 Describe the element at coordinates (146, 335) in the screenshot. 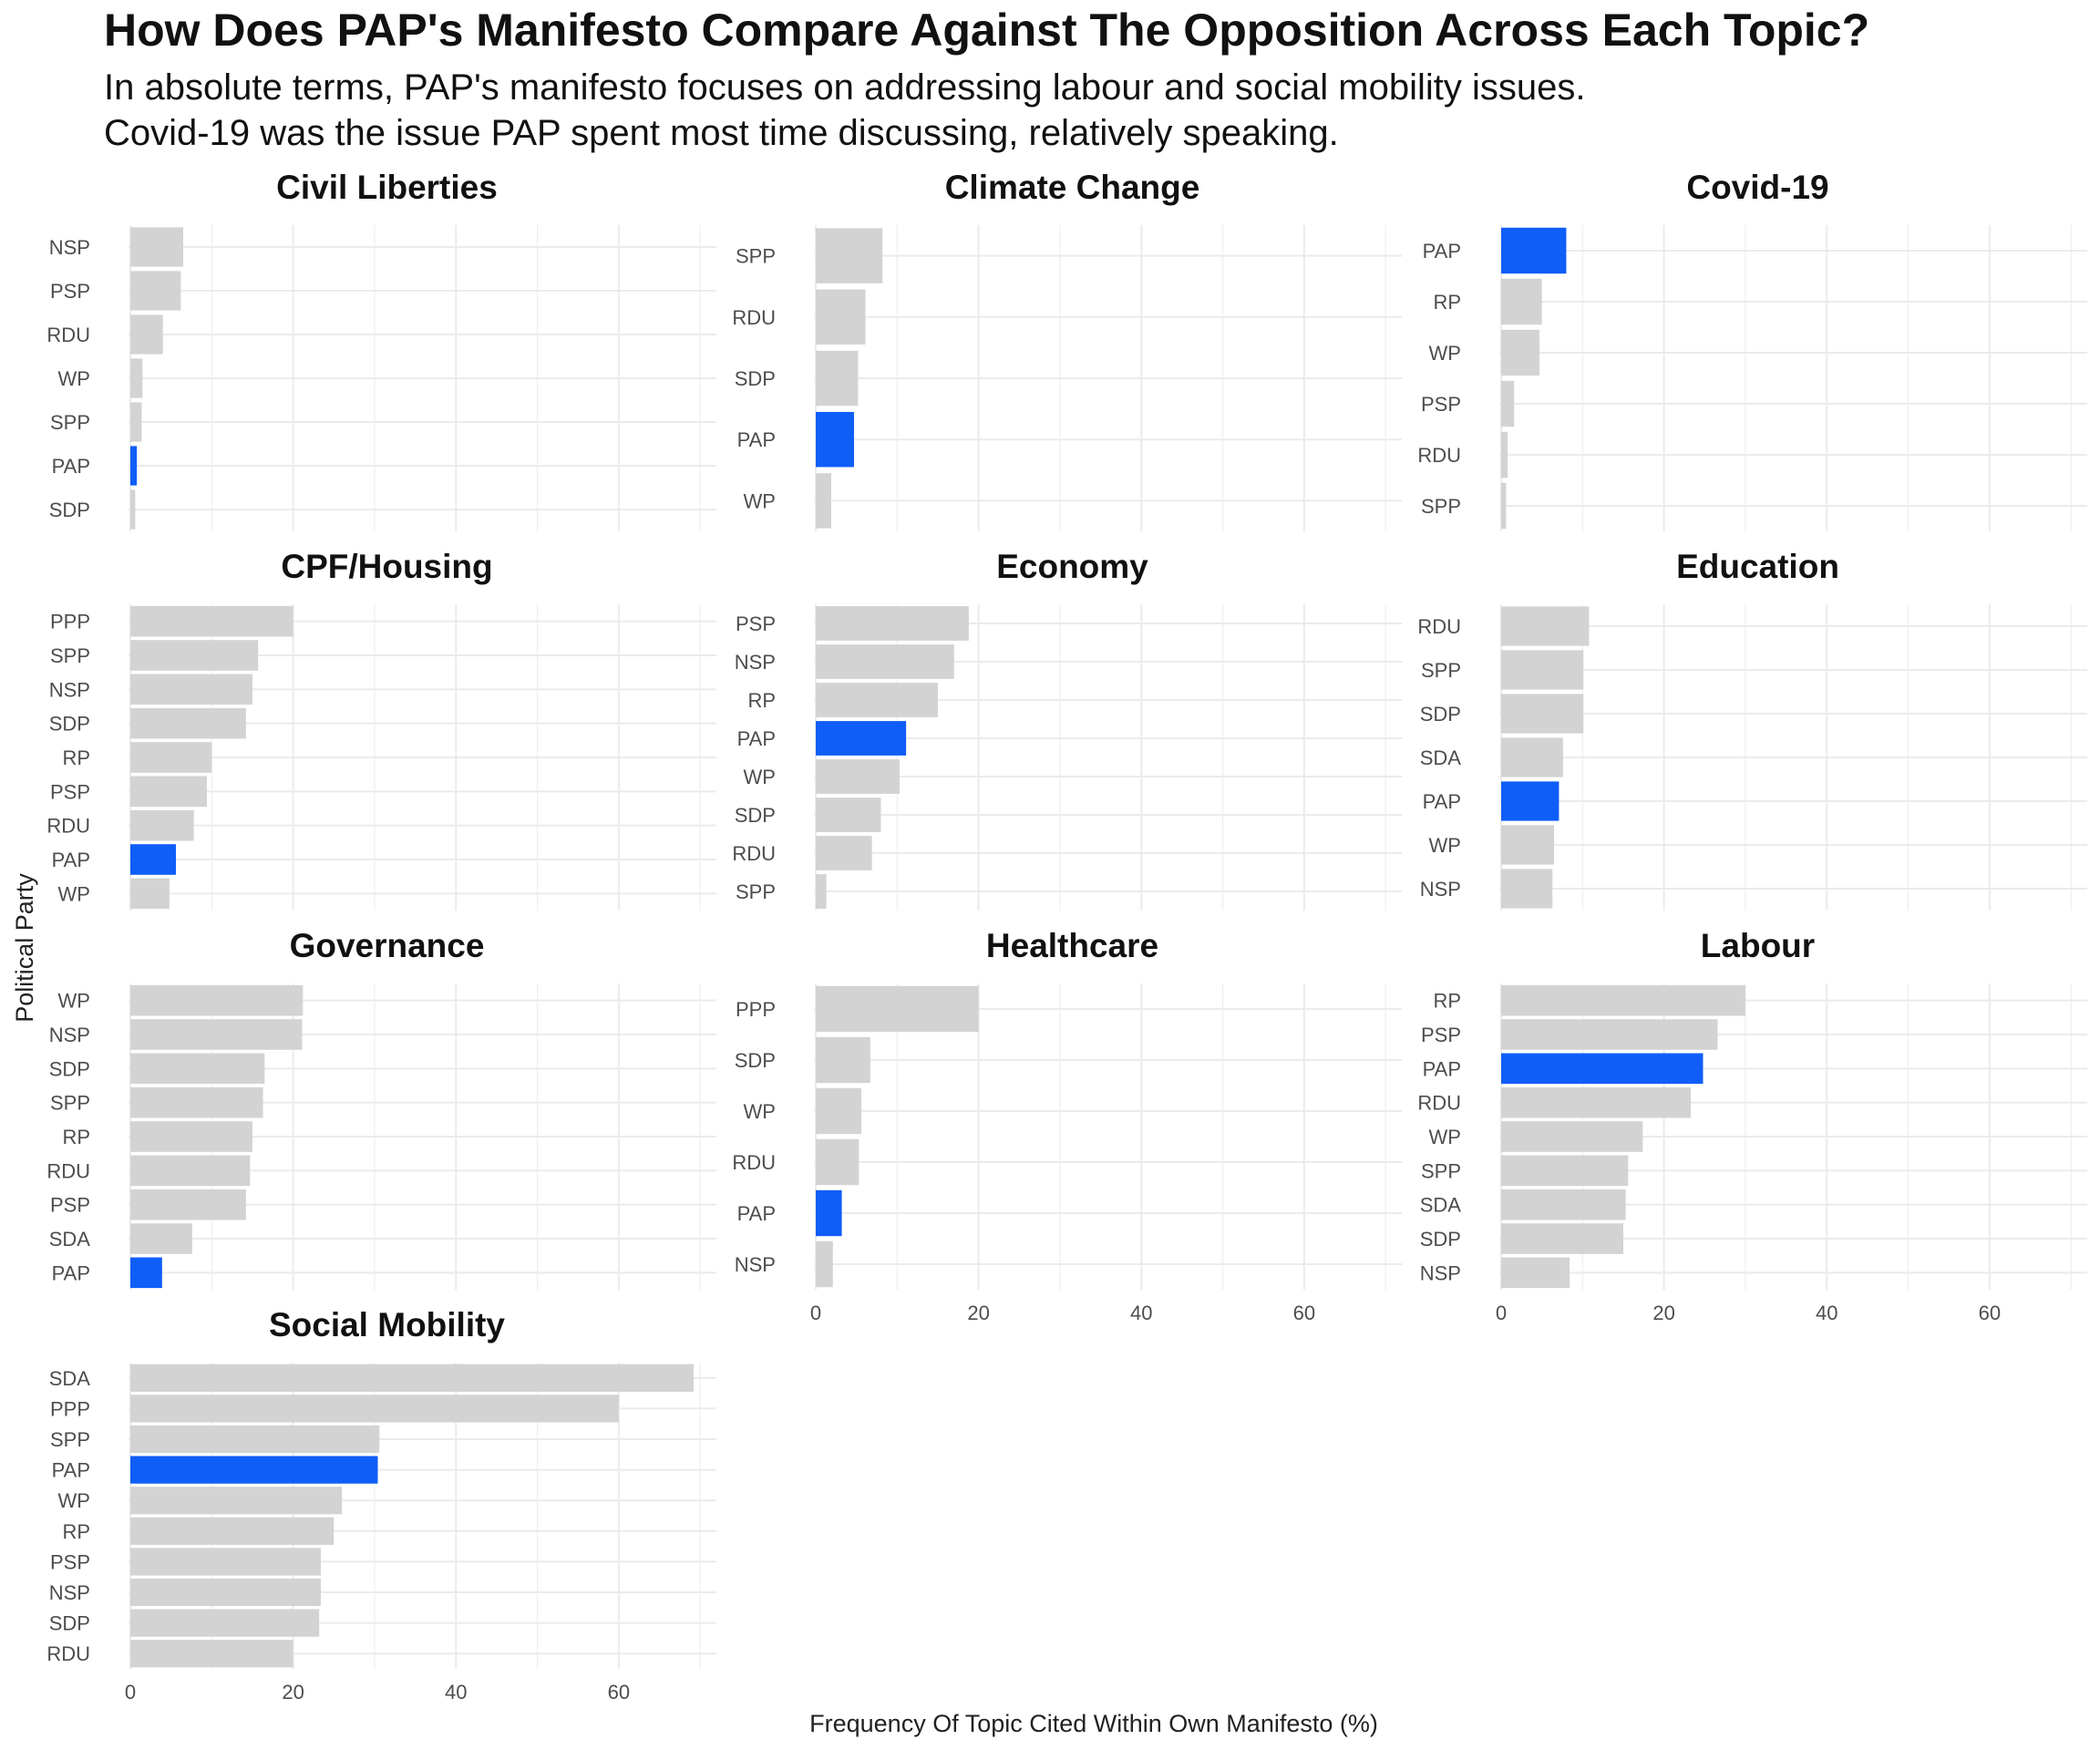

I see `bar-civil-liberties-rdu` at that location.